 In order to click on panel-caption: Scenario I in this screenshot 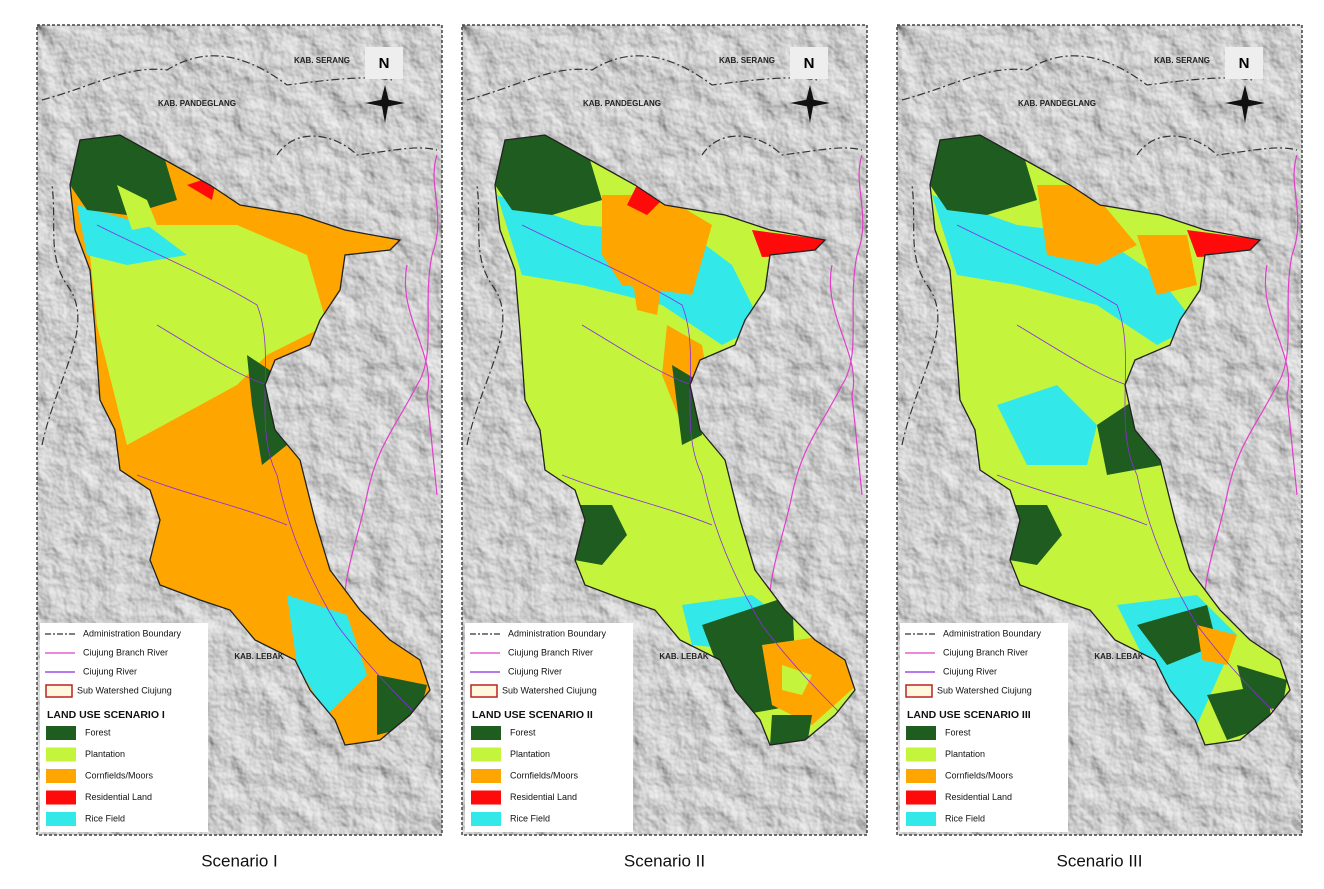, I will do `click(239, 860)`.